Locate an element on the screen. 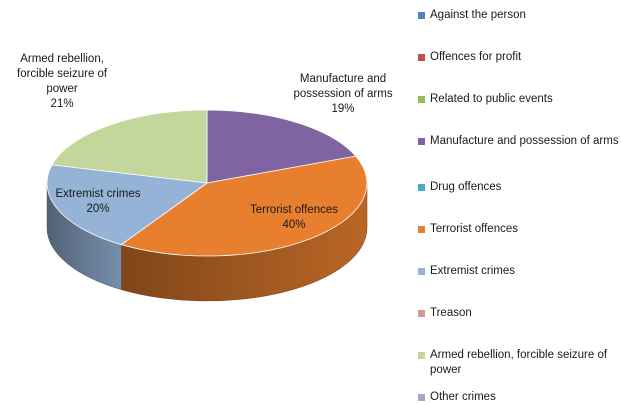  legend-label: Related to public events is located at coordinates (491, 99).